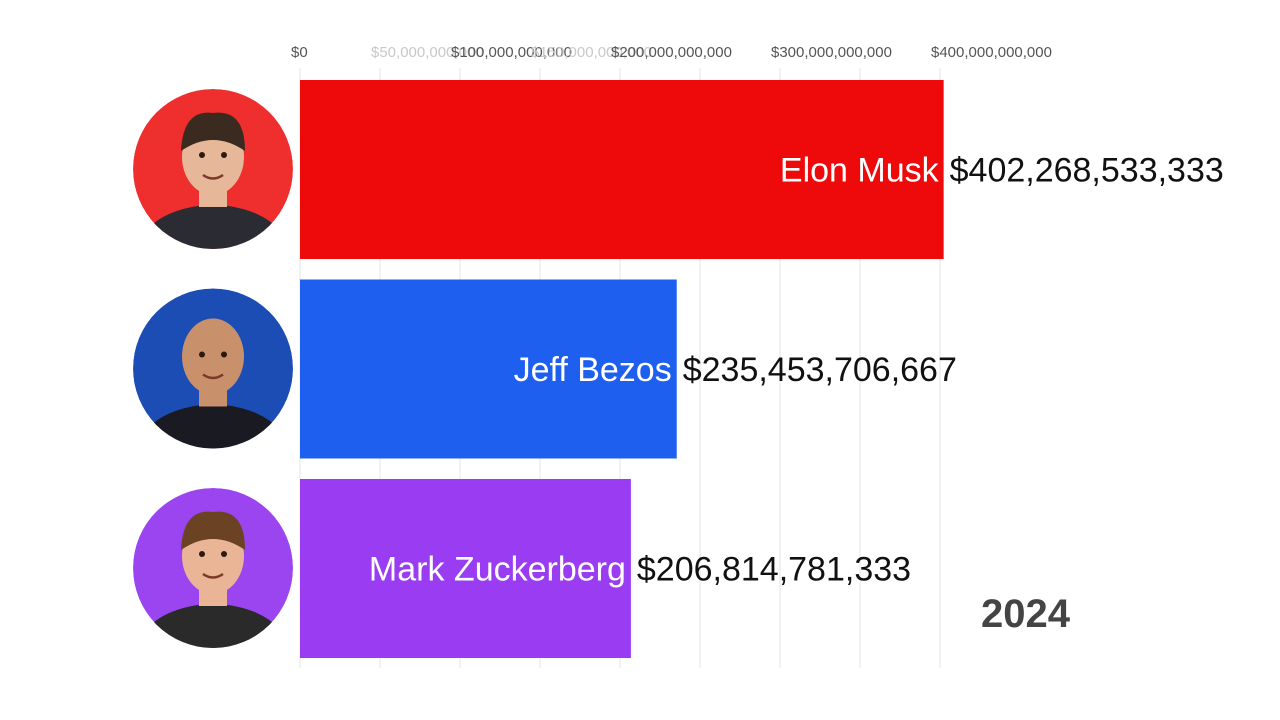 The image size is (1280, 720). I want to click on bar-name-label: Jeff Bezos, so click(593, 370).